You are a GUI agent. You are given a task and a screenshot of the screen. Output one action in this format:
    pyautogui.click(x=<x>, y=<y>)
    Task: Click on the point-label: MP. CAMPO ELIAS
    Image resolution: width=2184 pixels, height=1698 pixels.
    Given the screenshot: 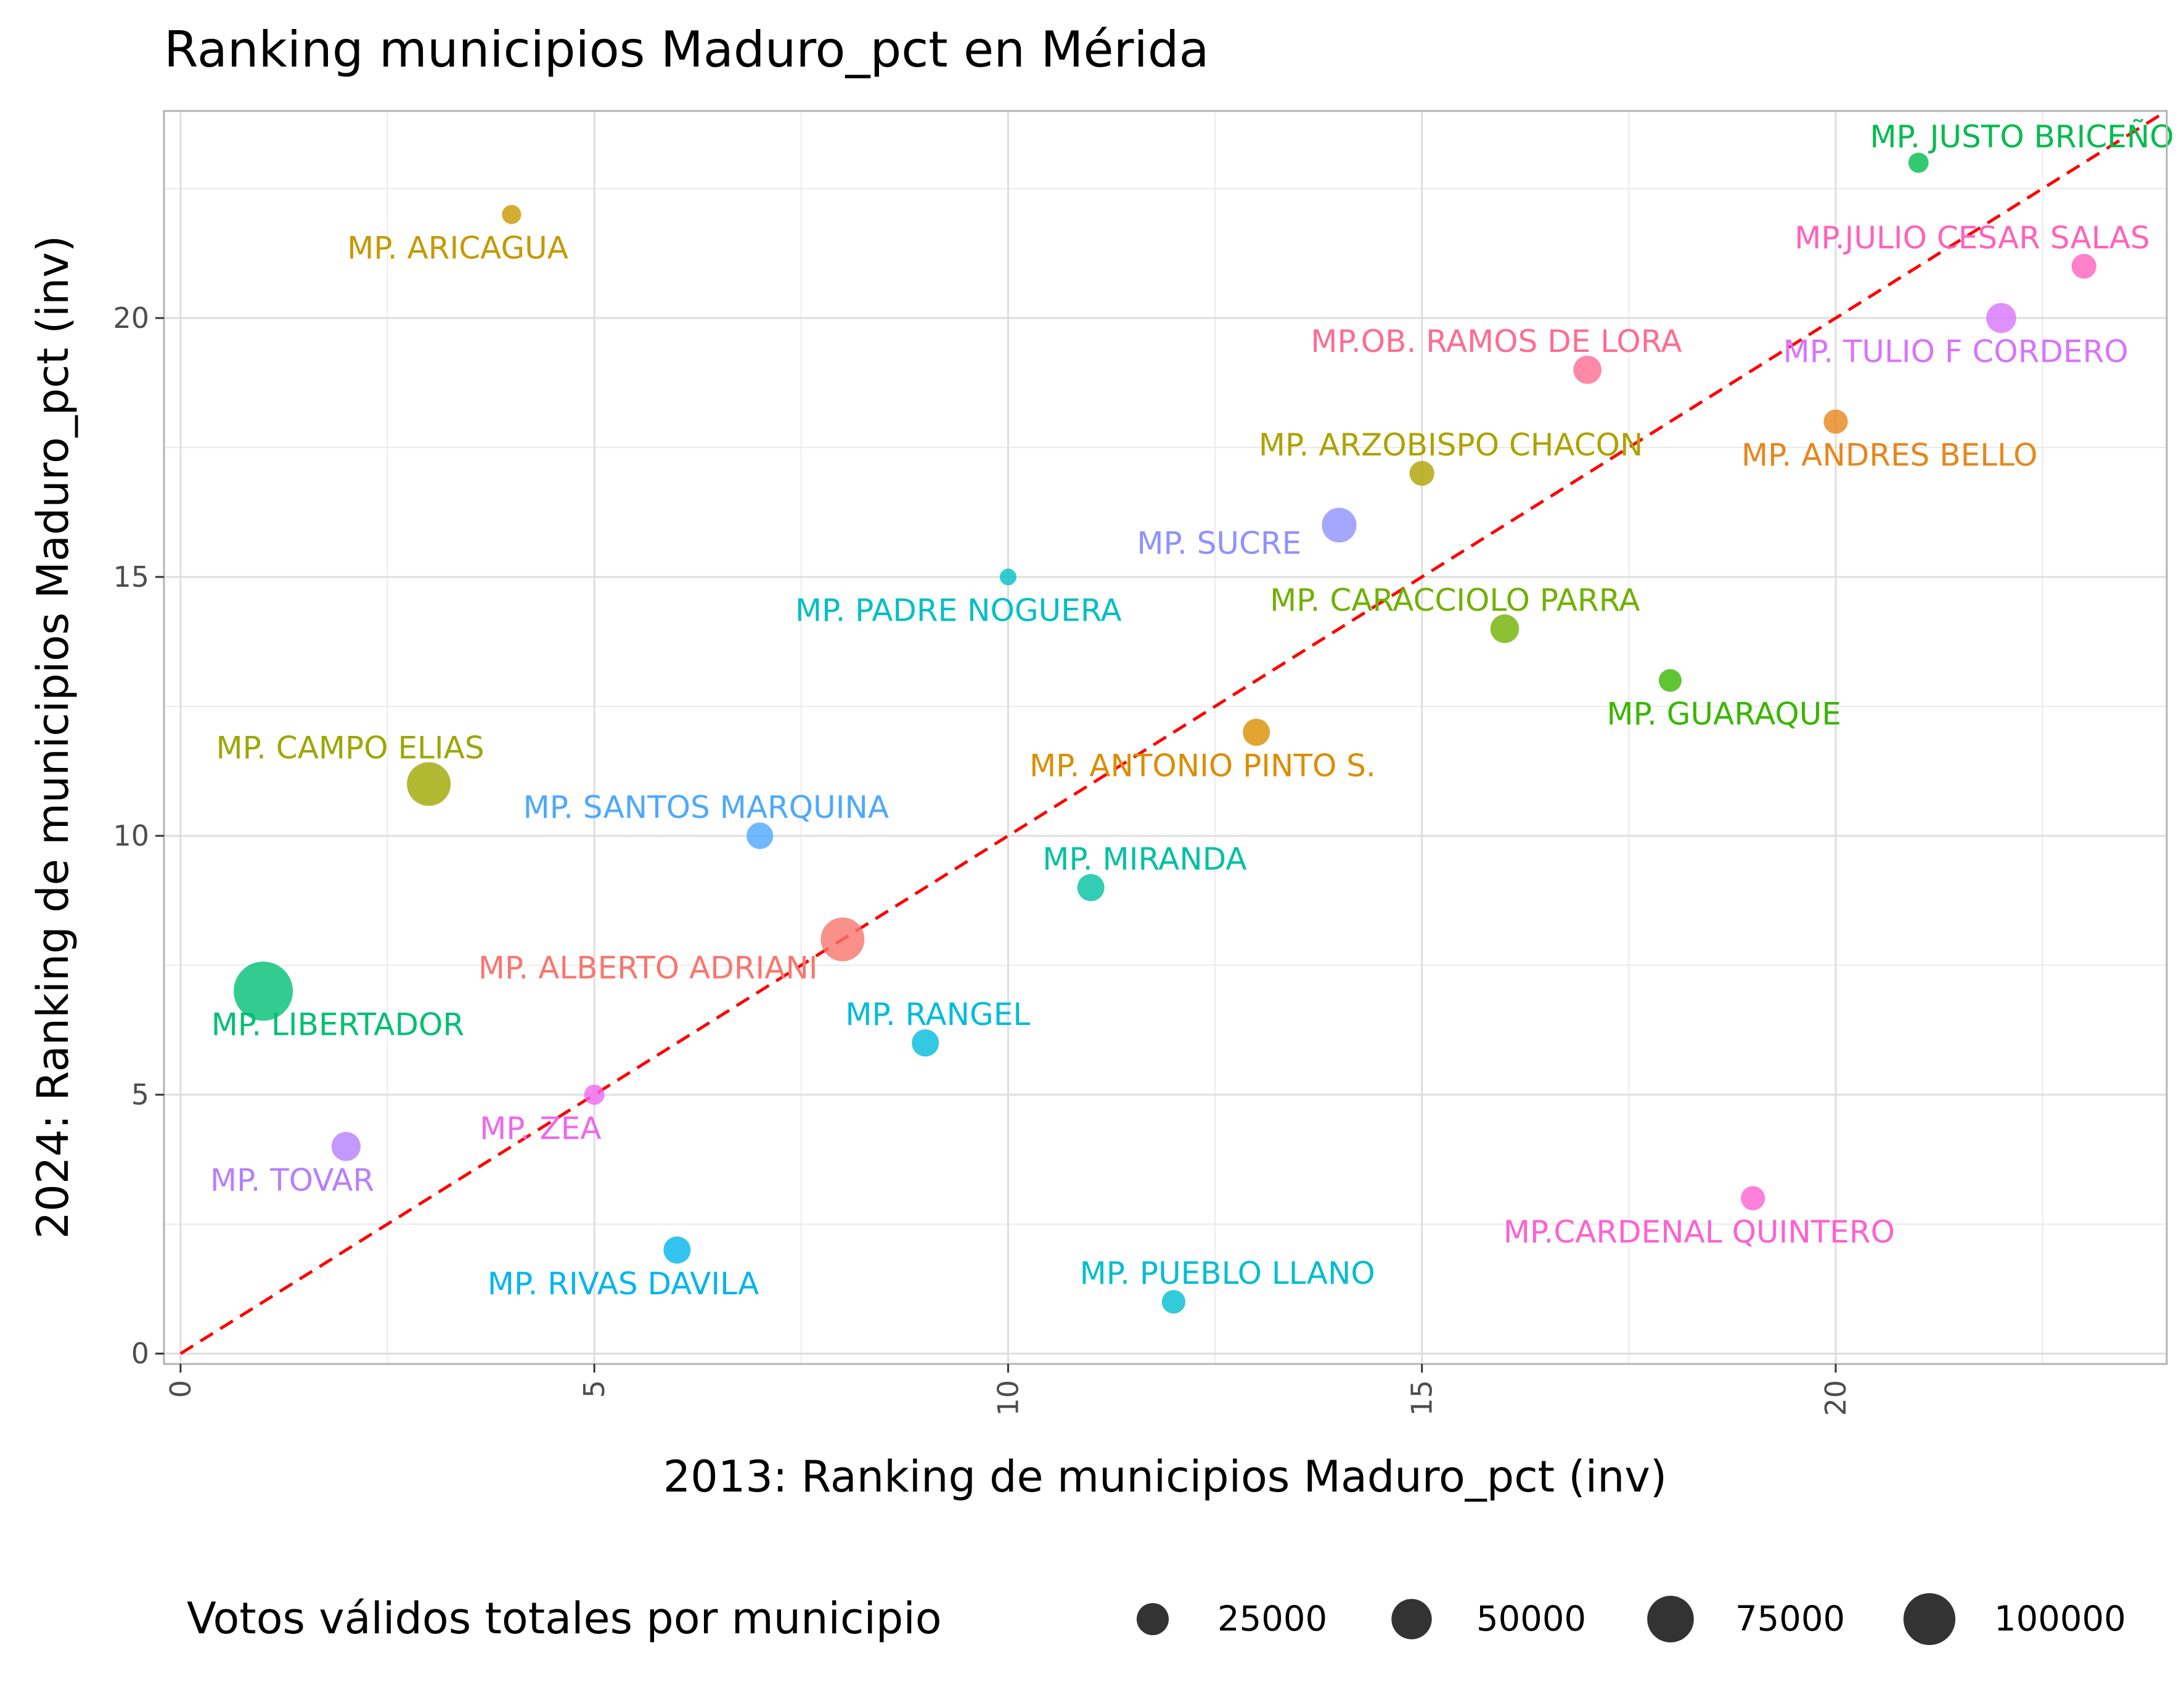 What is the action you would take?
    pyautogui.click(x=351, y=747)
    